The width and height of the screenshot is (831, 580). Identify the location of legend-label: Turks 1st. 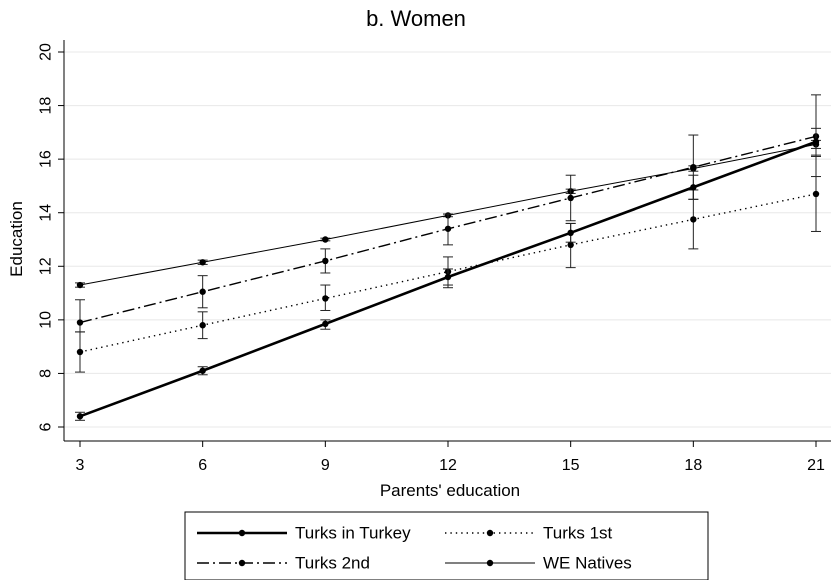
(578, 533).